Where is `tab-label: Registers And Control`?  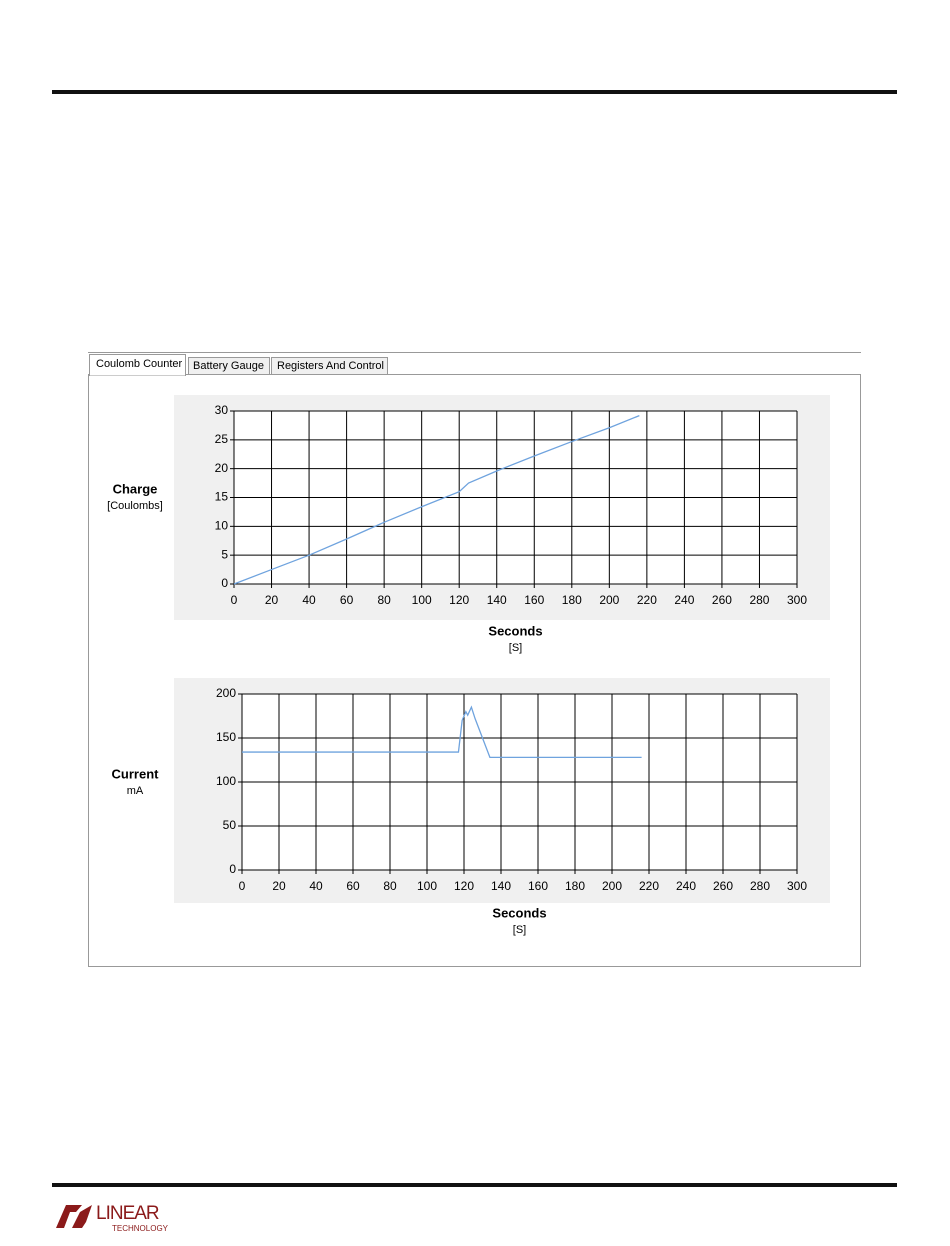 tab-label: Registers And Control is located at coordinates (330, 366).